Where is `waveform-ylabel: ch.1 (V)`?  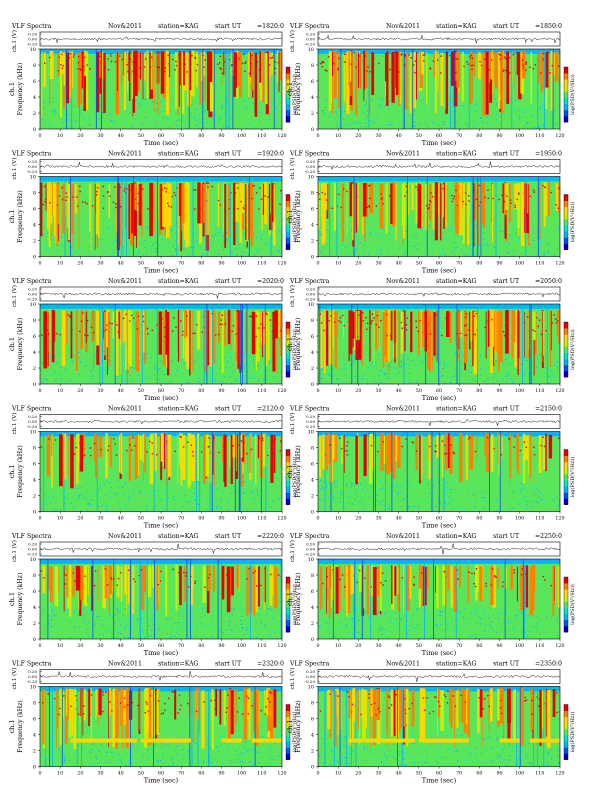 waveform-ylabel: ch.1 (V) is located at coordinates (14, 424).